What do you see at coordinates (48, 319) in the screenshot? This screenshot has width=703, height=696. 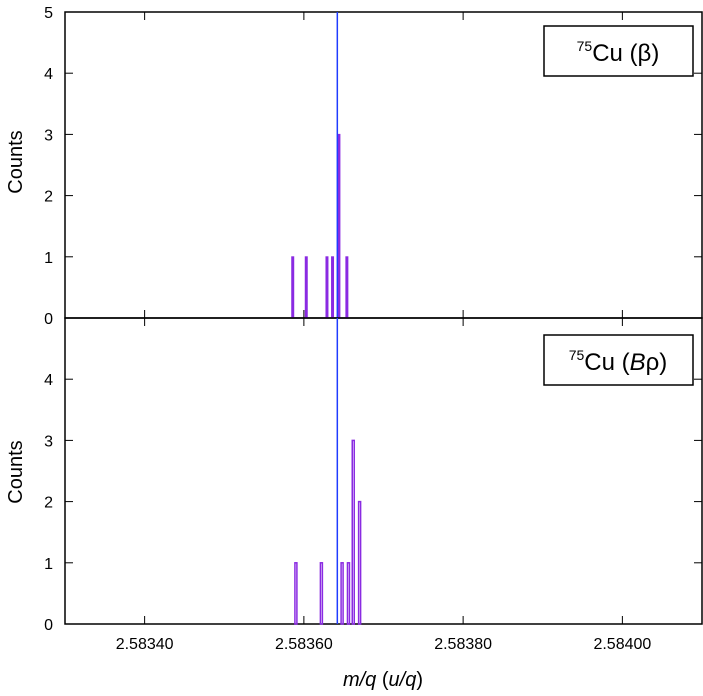 I see `top-y-tick-label-0: 0` at bounding box center [48, 319].